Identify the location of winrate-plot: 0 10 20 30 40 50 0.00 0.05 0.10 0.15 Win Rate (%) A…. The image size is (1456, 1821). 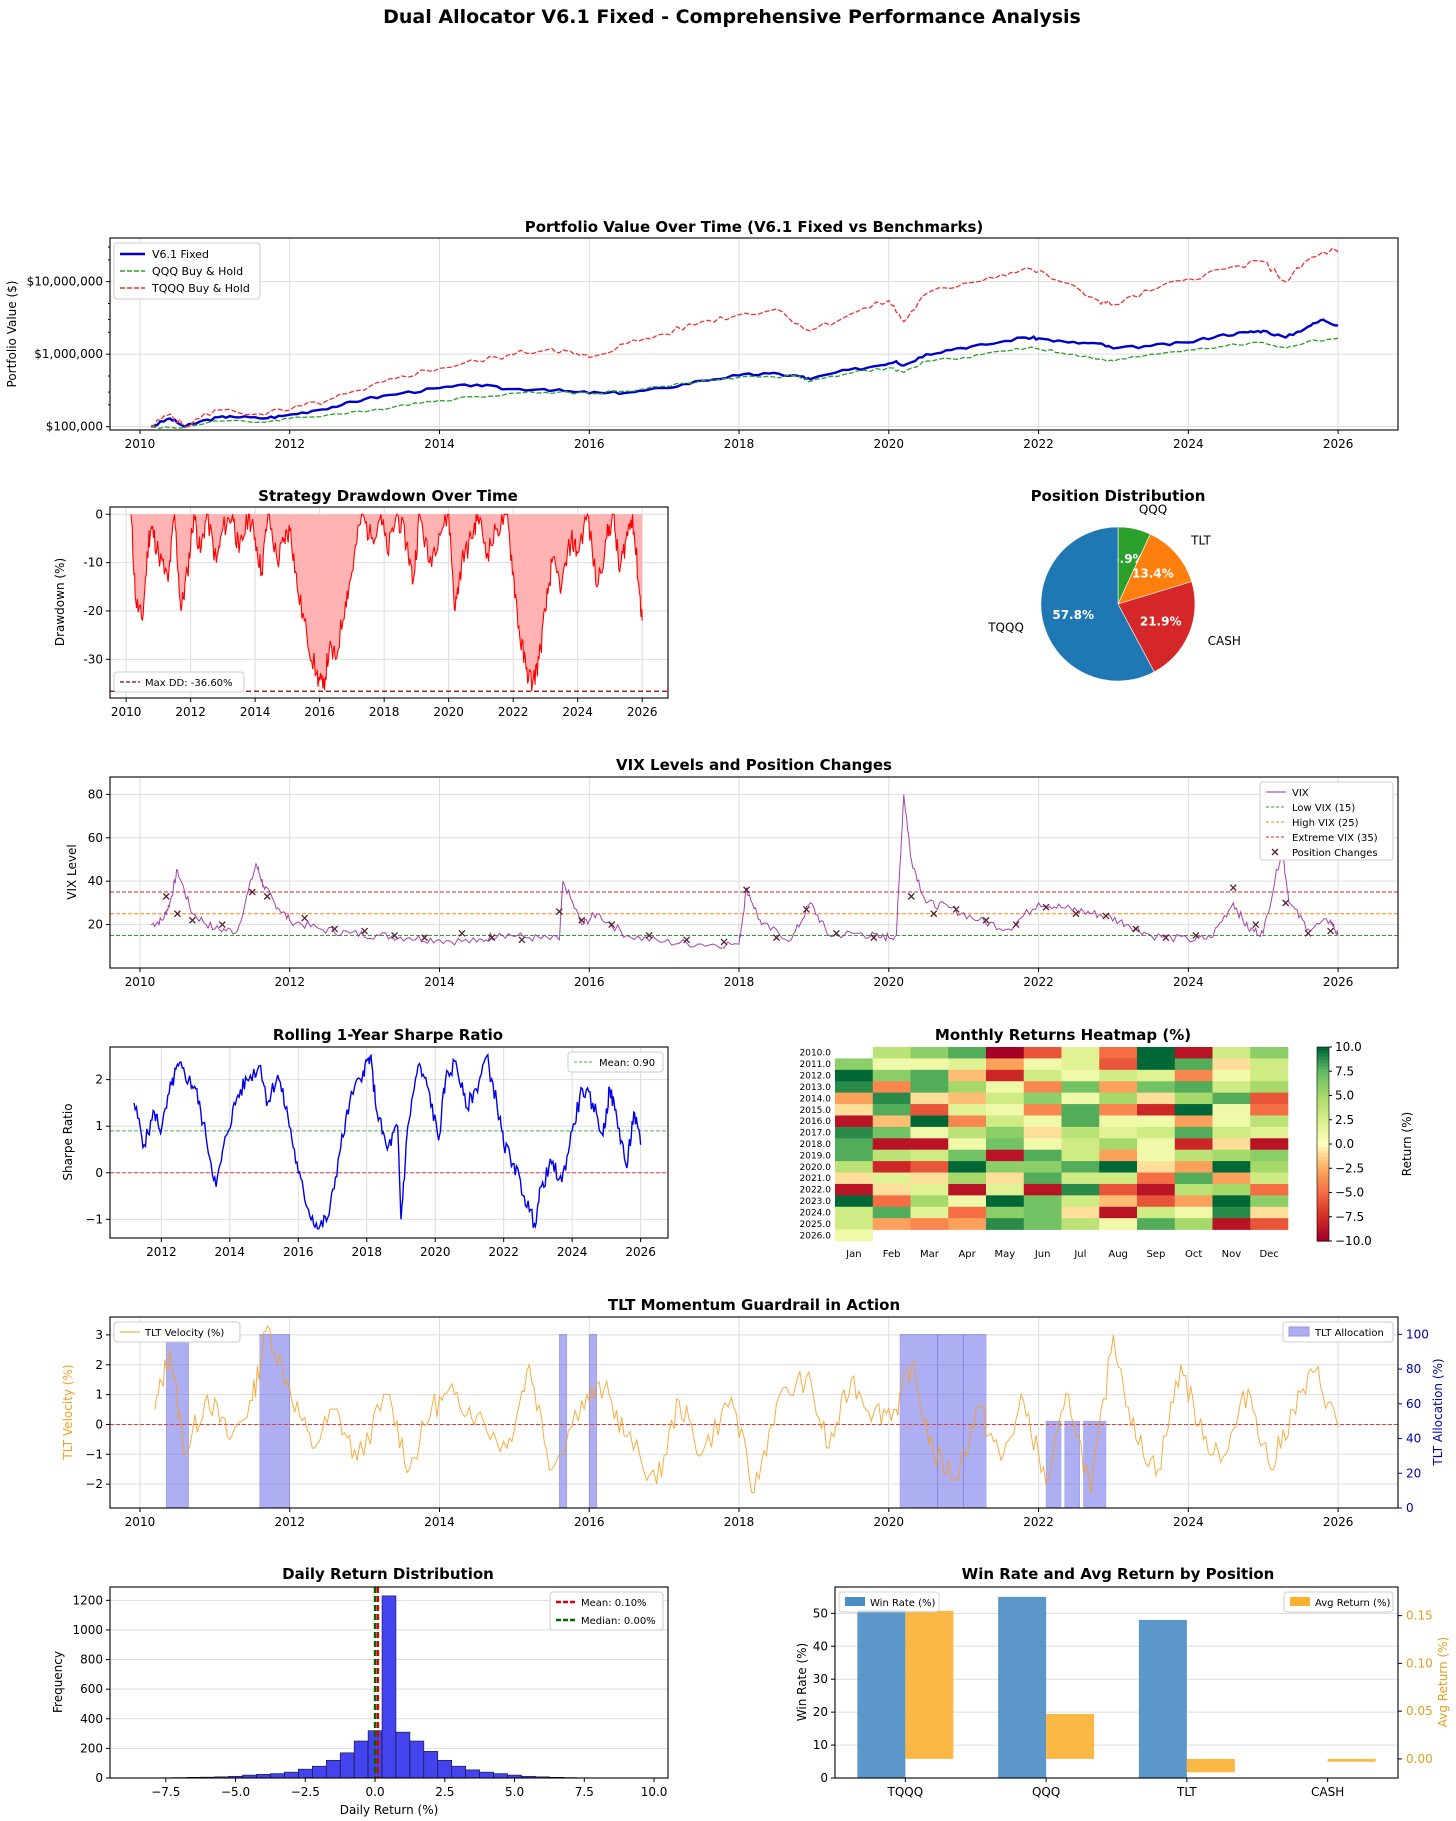
(1122, 1692).